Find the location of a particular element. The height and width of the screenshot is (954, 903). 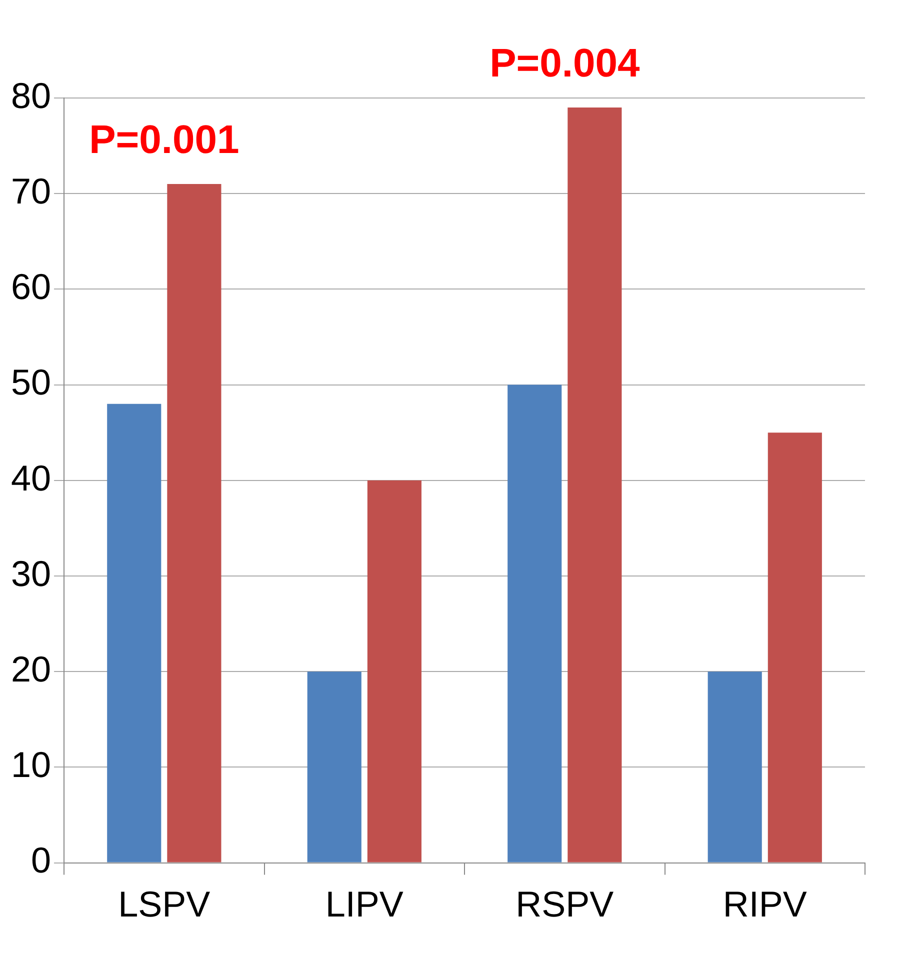

y-tick-label: 0 is located at coordinates (41, 860).